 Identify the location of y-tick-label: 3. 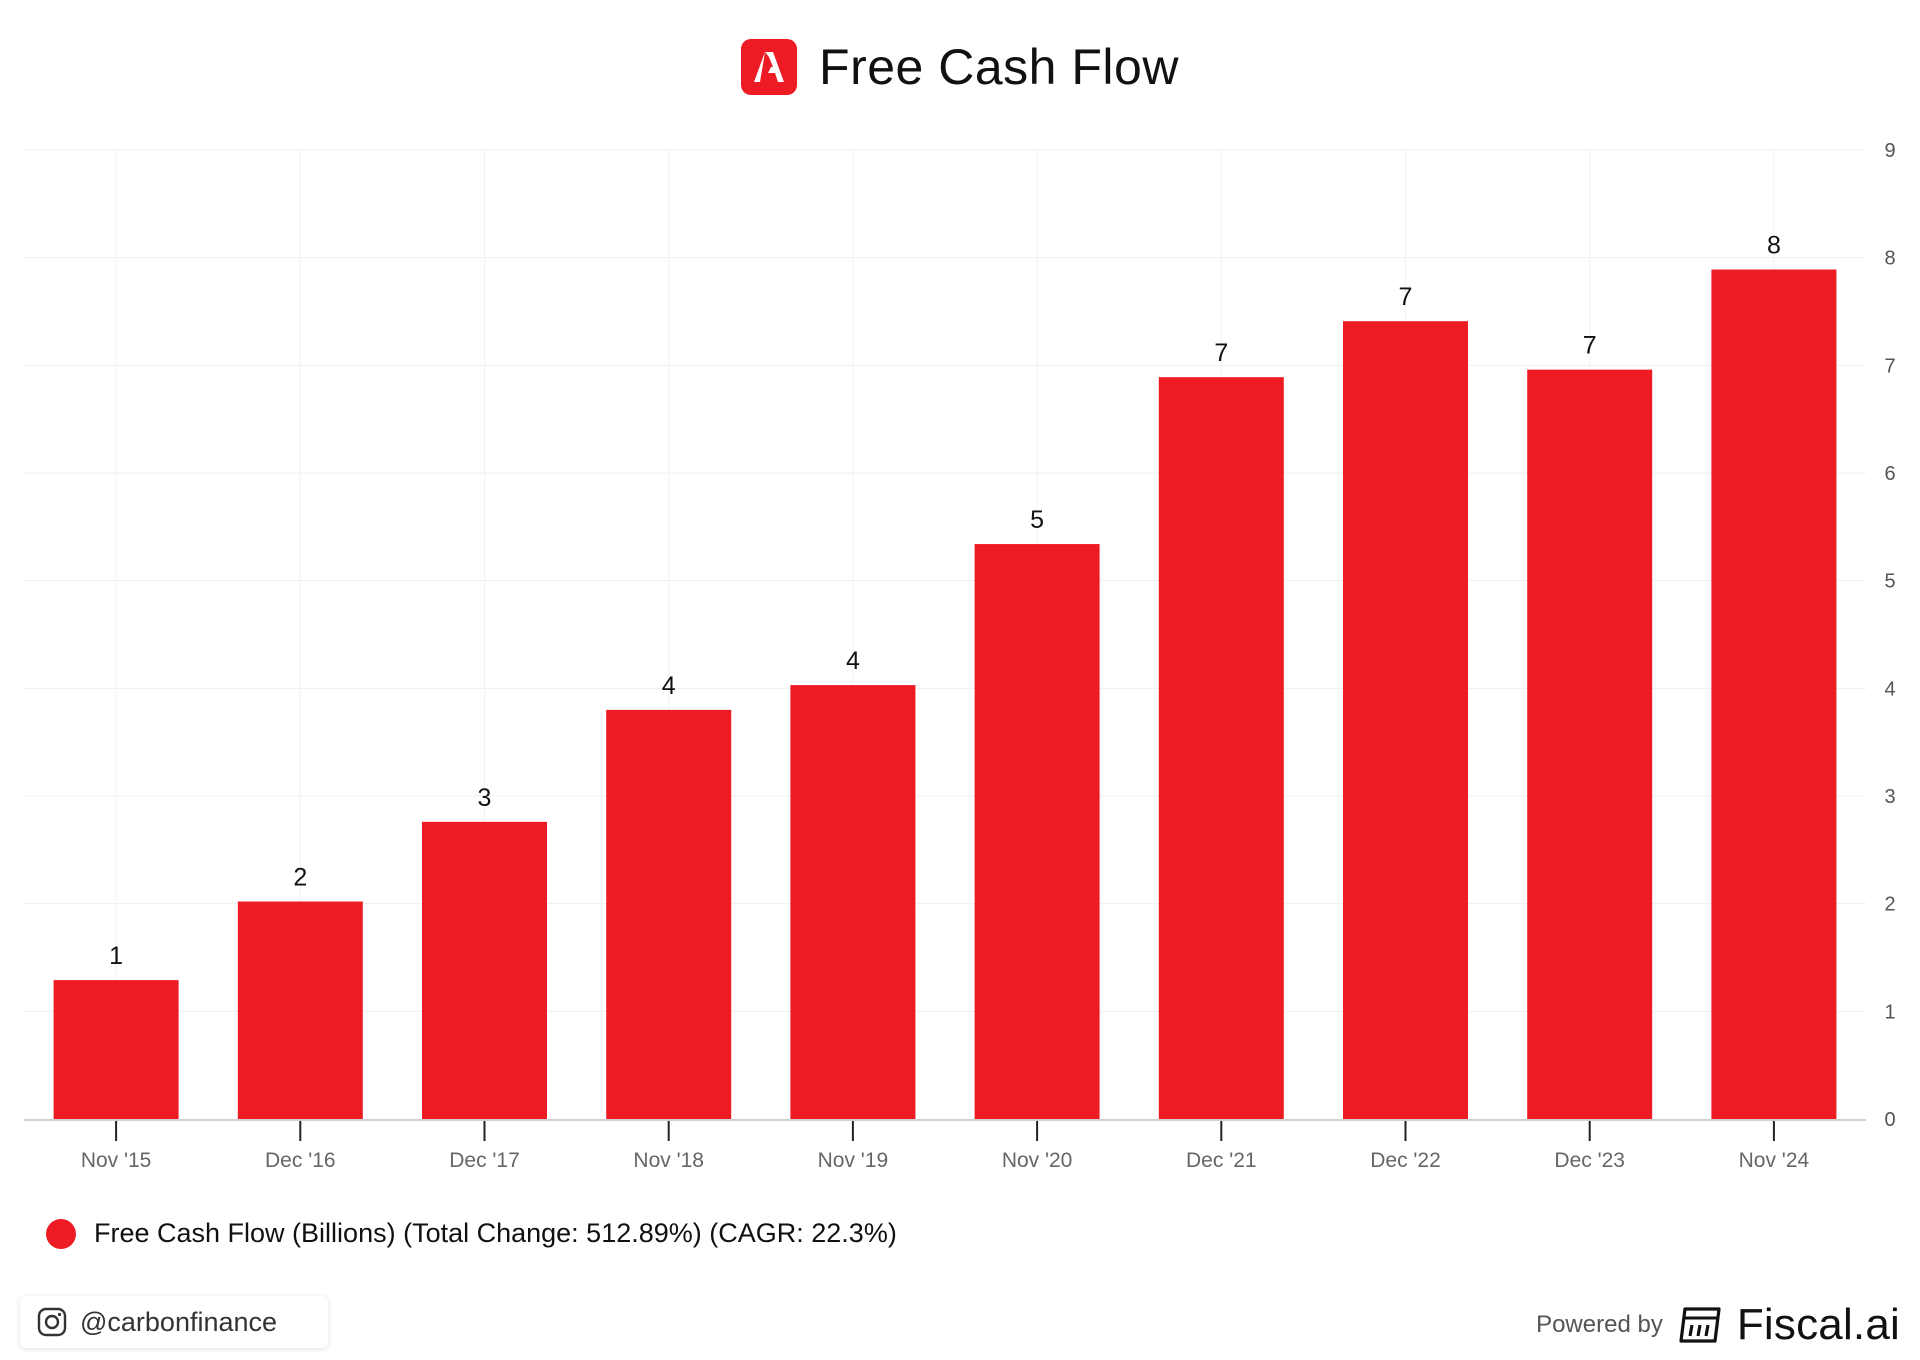
(1889, 797).